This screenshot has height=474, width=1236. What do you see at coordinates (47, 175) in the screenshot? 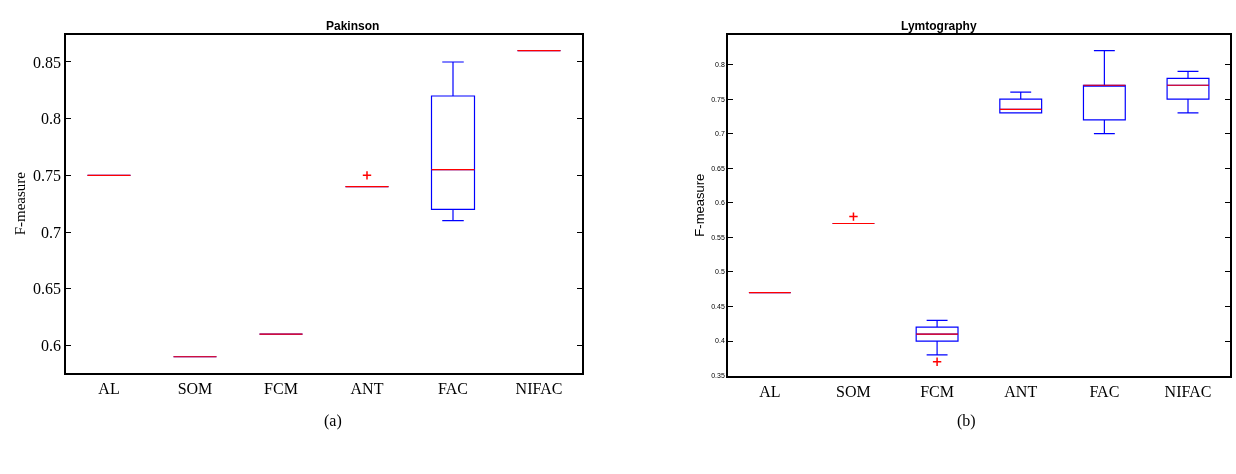
I see `y-tick-label: 0.75` at bounding box center [47, 175].